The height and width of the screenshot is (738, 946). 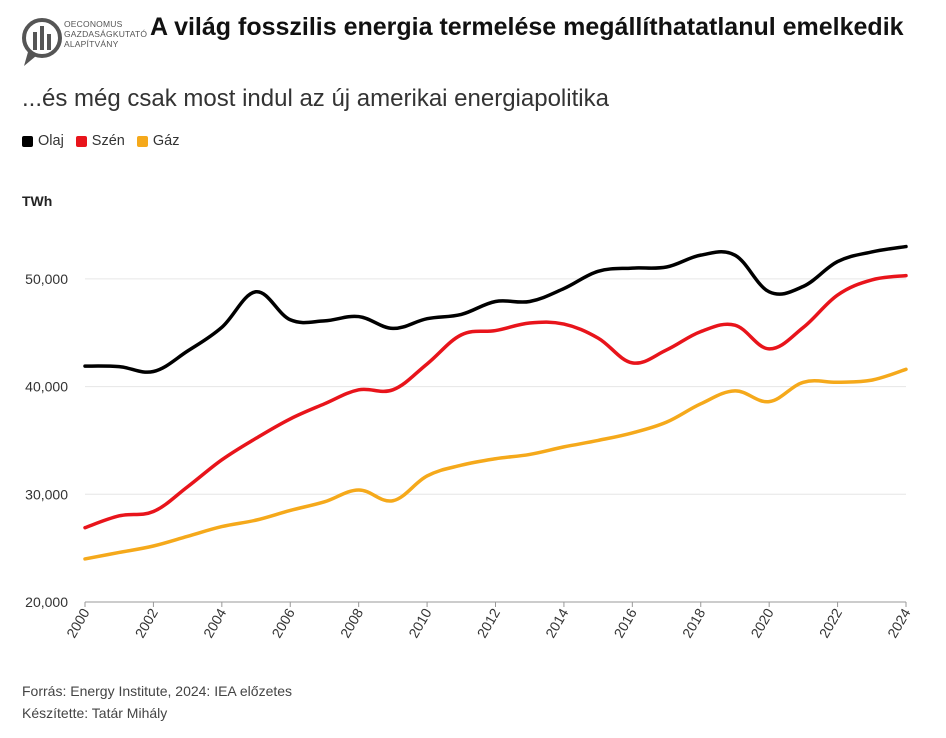 What do you see at coordinates (93, 24) in the screenshot?
I see `logo-line-1: OECONOMUS` at bounding box center [93, 24].